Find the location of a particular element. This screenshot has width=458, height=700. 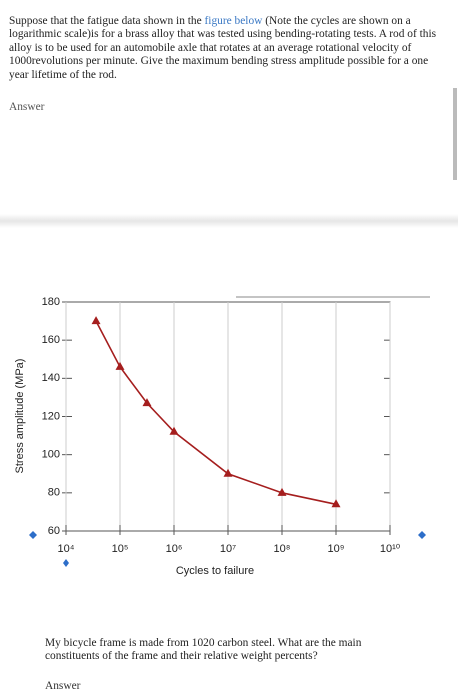

x-tick-label: 10⁶ is located at coordinates (174, 549).